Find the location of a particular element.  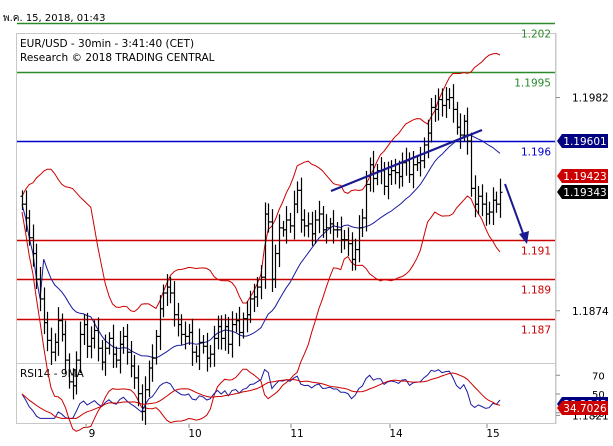

trend-line is located at coordinates (406, 160).